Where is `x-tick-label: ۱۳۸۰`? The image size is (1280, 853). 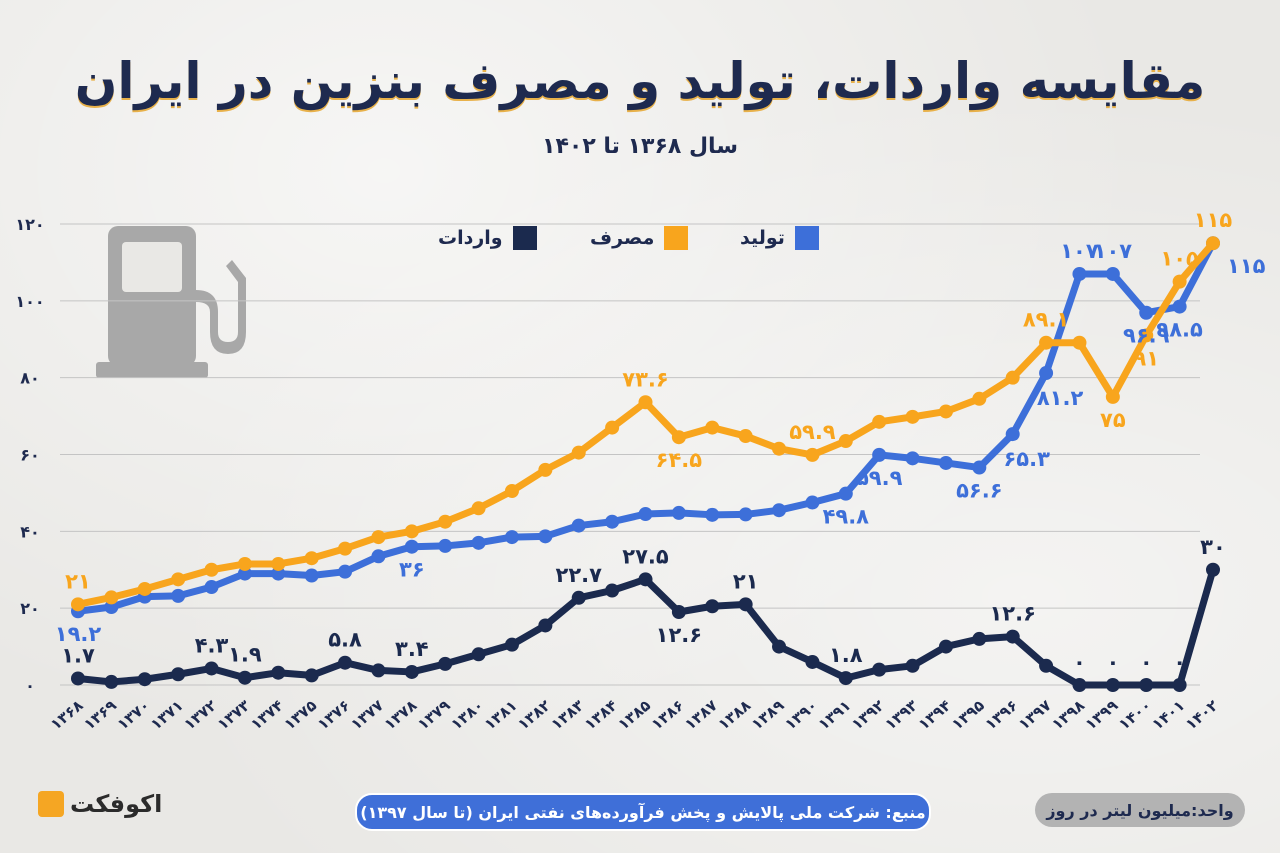 x-tick-label: ۱۳۸۰ is located at coordinates (468, 714).